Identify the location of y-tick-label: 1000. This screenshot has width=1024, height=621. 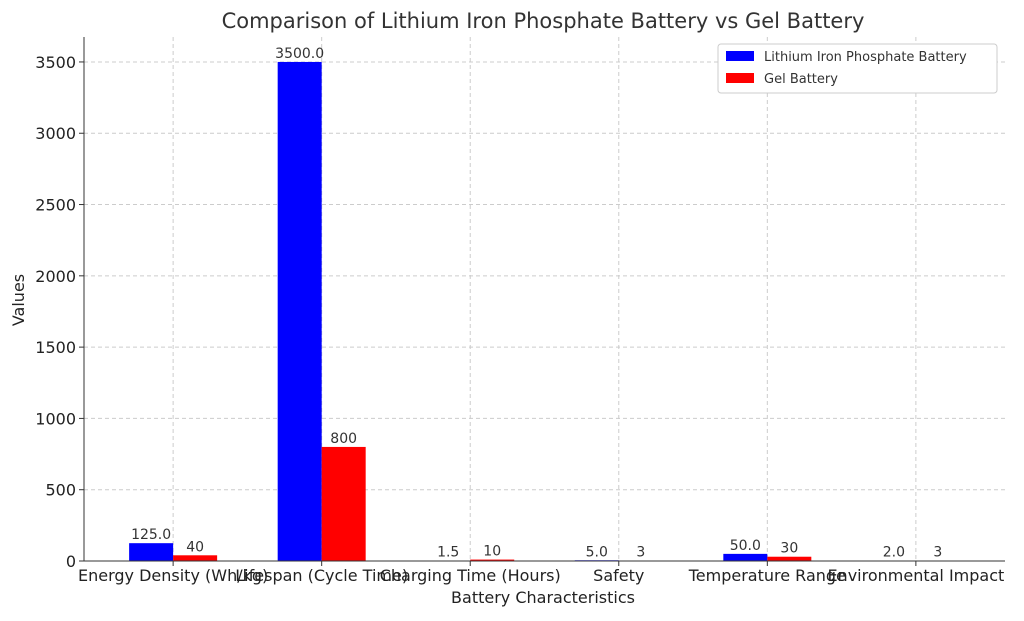
(55, 418).